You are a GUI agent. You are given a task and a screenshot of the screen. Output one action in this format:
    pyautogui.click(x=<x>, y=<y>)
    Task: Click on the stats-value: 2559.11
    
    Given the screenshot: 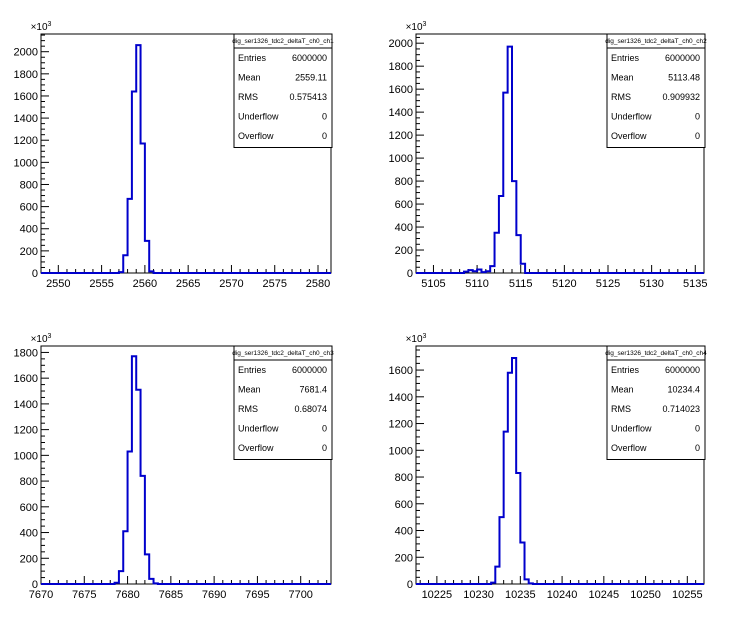 What is the action you would take?
    pyautogui.click(x=311, y=78)
    